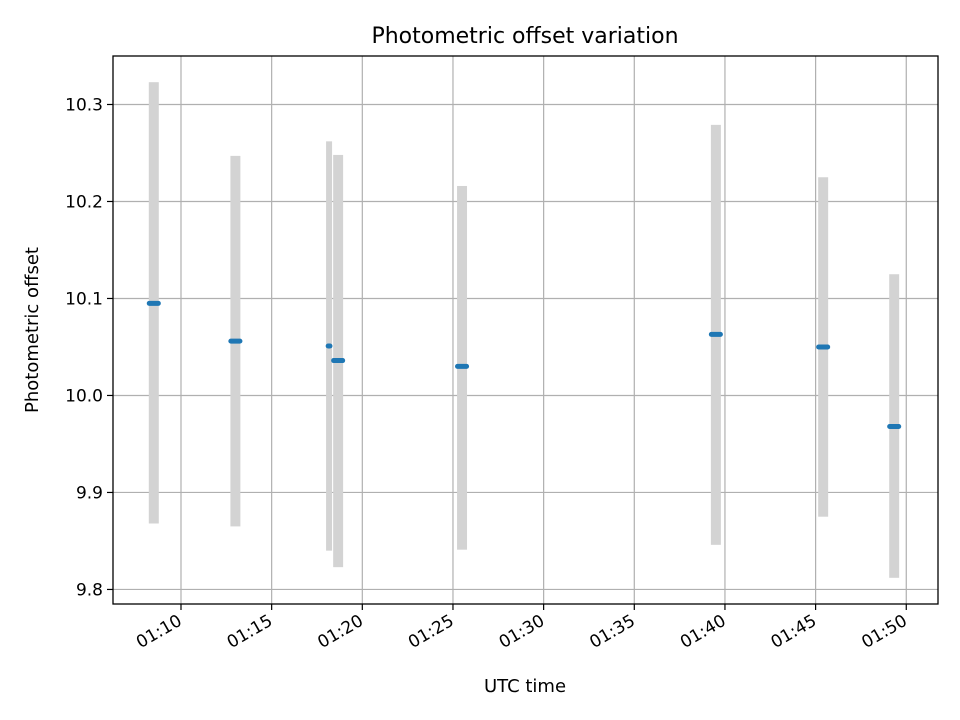 Image resolution: width=960 pixels, height=720 pixels. What do you see at coordinates (89, 347) in the screenshot?
I see `y-axis-ticks: 9.8 9.9 10.0 10.1 10.2 10.3` at bounding box center [89, 347].